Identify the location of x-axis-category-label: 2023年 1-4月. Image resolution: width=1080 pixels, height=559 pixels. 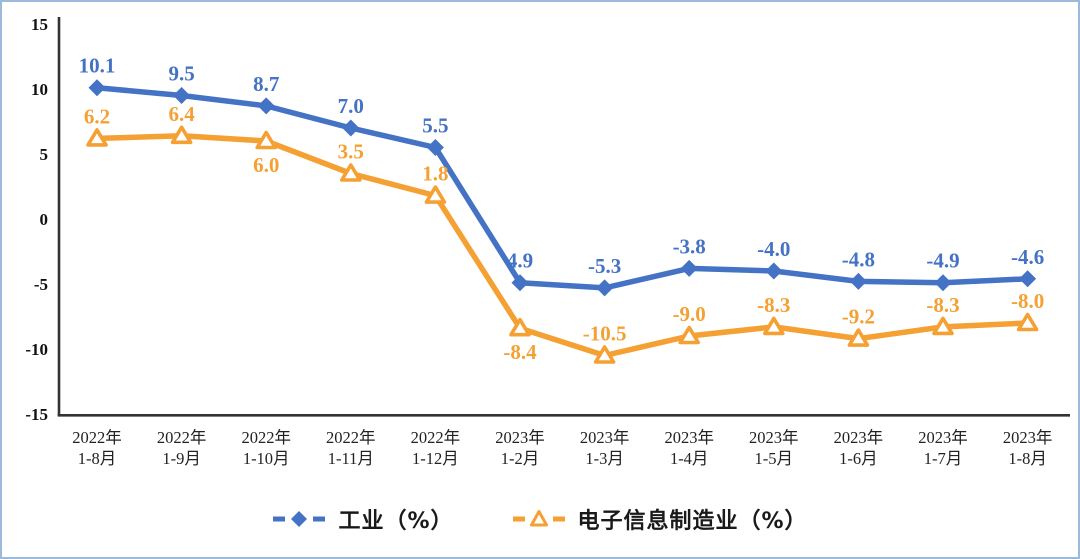
(689, 448).